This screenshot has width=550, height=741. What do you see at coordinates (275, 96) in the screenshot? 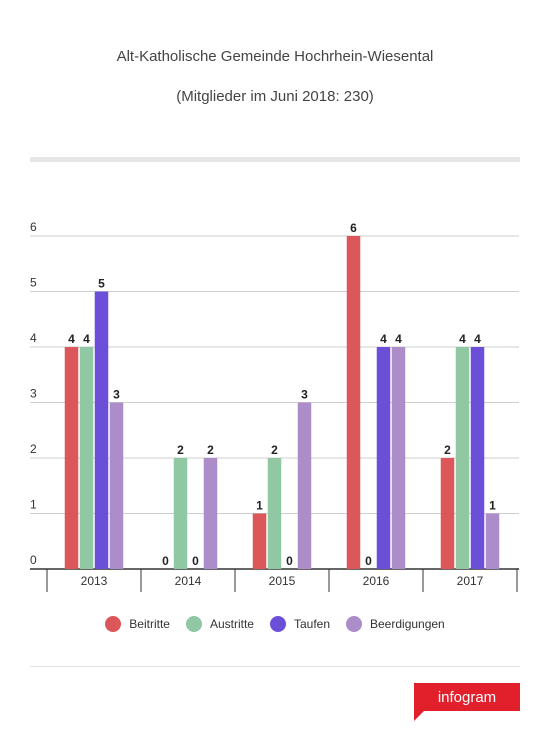
I see `chart-subtitle: (Mitglieder im Juni 2018: 230)` at bounding box center [275, 96].